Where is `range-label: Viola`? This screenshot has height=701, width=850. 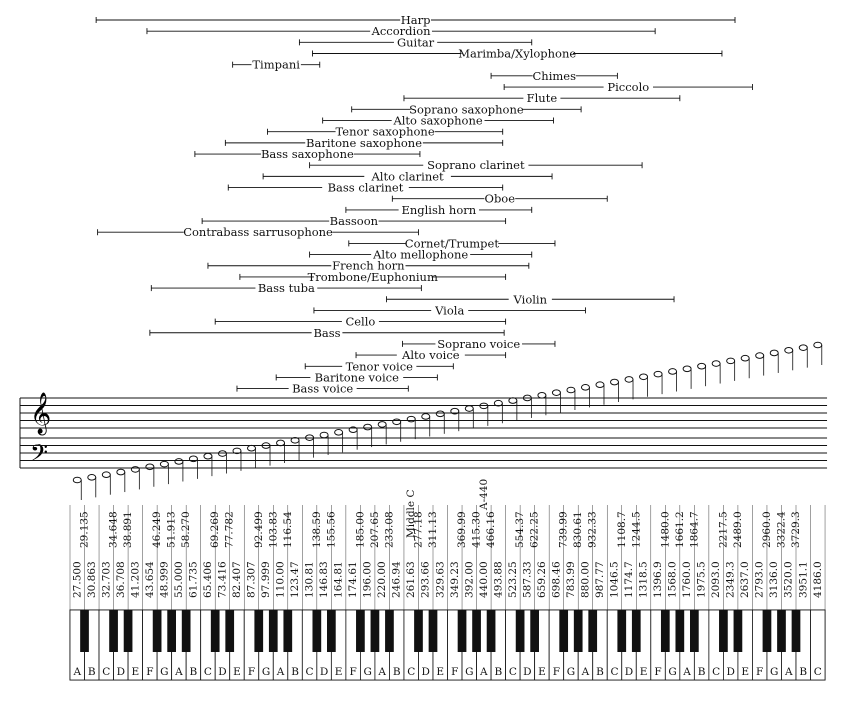 range-label: Viola is located at coordinates (449, 310).